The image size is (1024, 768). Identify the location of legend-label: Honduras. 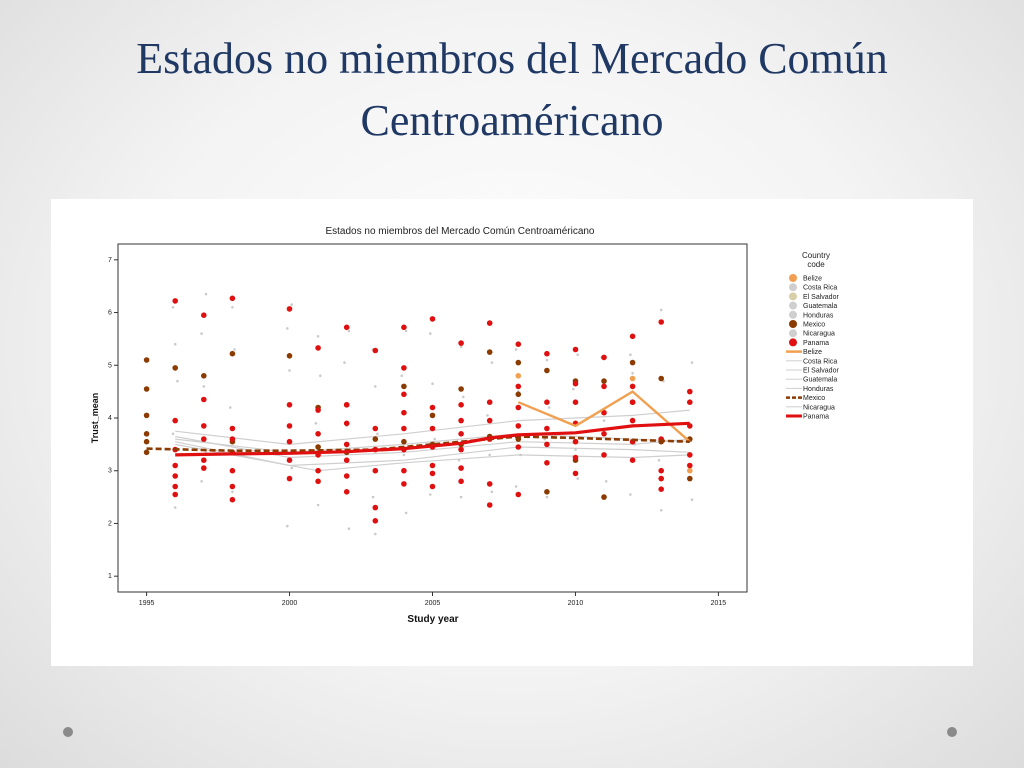
(818, 315).